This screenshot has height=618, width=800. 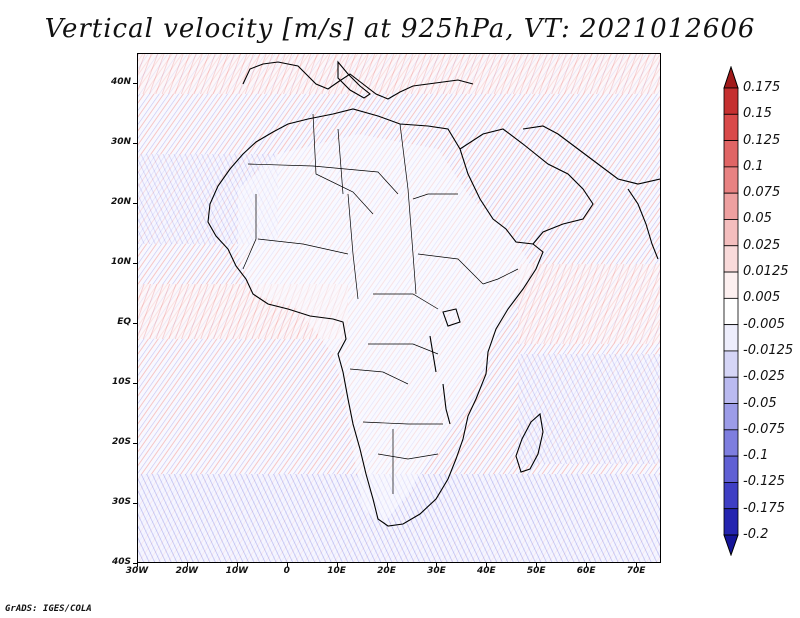 I want to click on colorbar-label: 0.1, so click(x=753, y=166).